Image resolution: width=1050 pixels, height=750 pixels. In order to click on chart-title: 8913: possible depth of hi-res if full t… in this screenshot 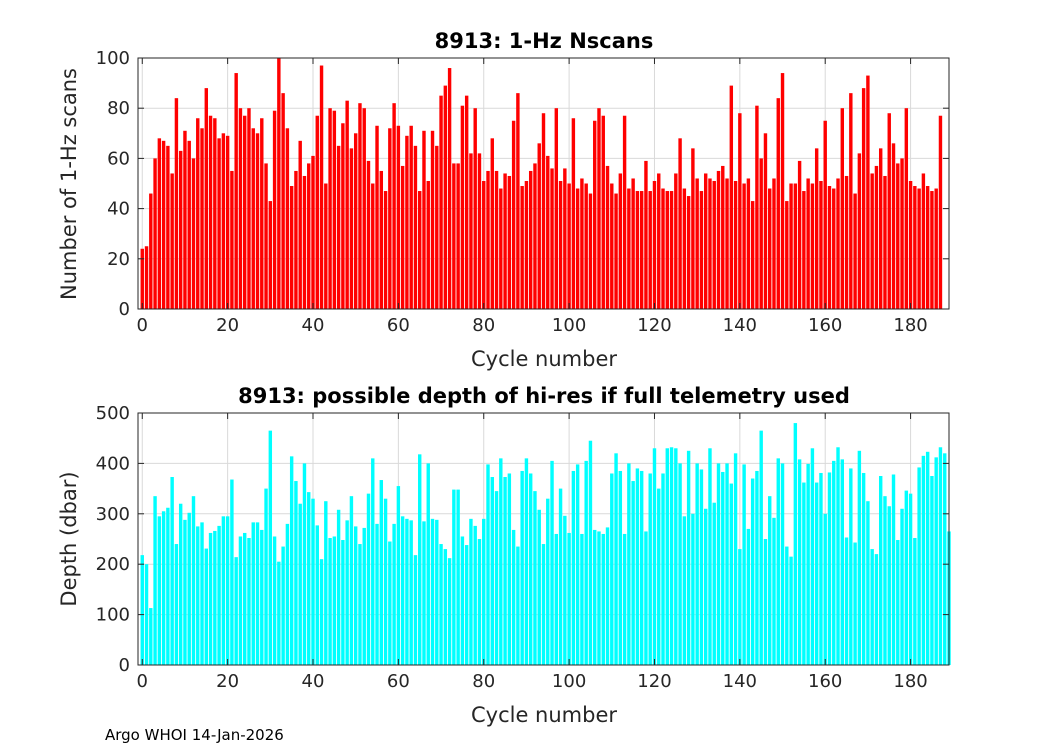, I will do `click(544, 396)`.